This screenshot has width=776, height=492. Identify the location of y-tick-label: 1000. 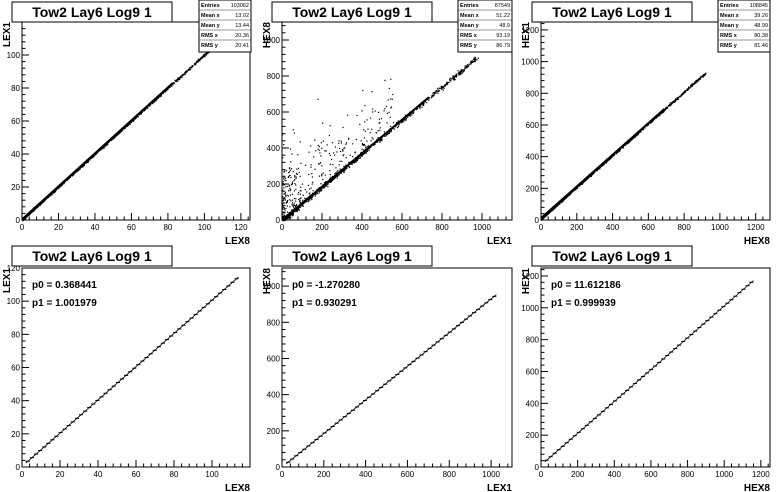
(271, 40).